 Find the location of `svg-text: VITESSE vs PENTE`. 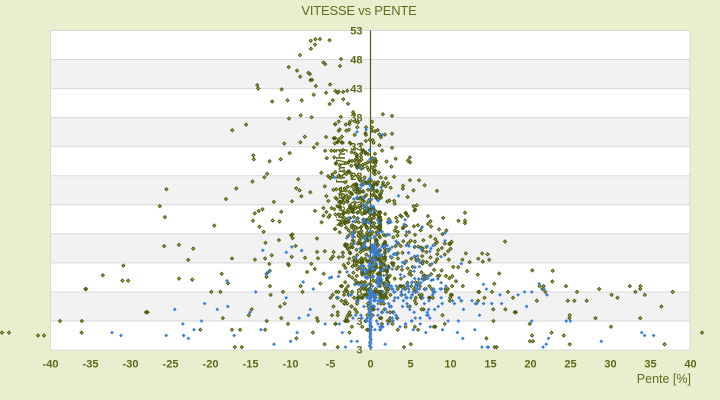

svg-text: VITESSE vs PENTE is located at coordinates (359, 10).